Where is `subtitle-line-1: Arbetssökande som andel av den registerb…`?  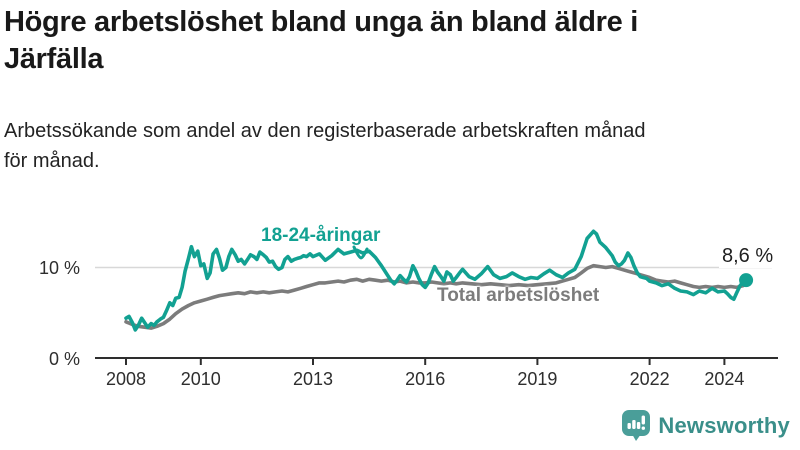
subtitle-line-1: Arbetssökande som andel av den registerb… is located at coordinates (325, 131).